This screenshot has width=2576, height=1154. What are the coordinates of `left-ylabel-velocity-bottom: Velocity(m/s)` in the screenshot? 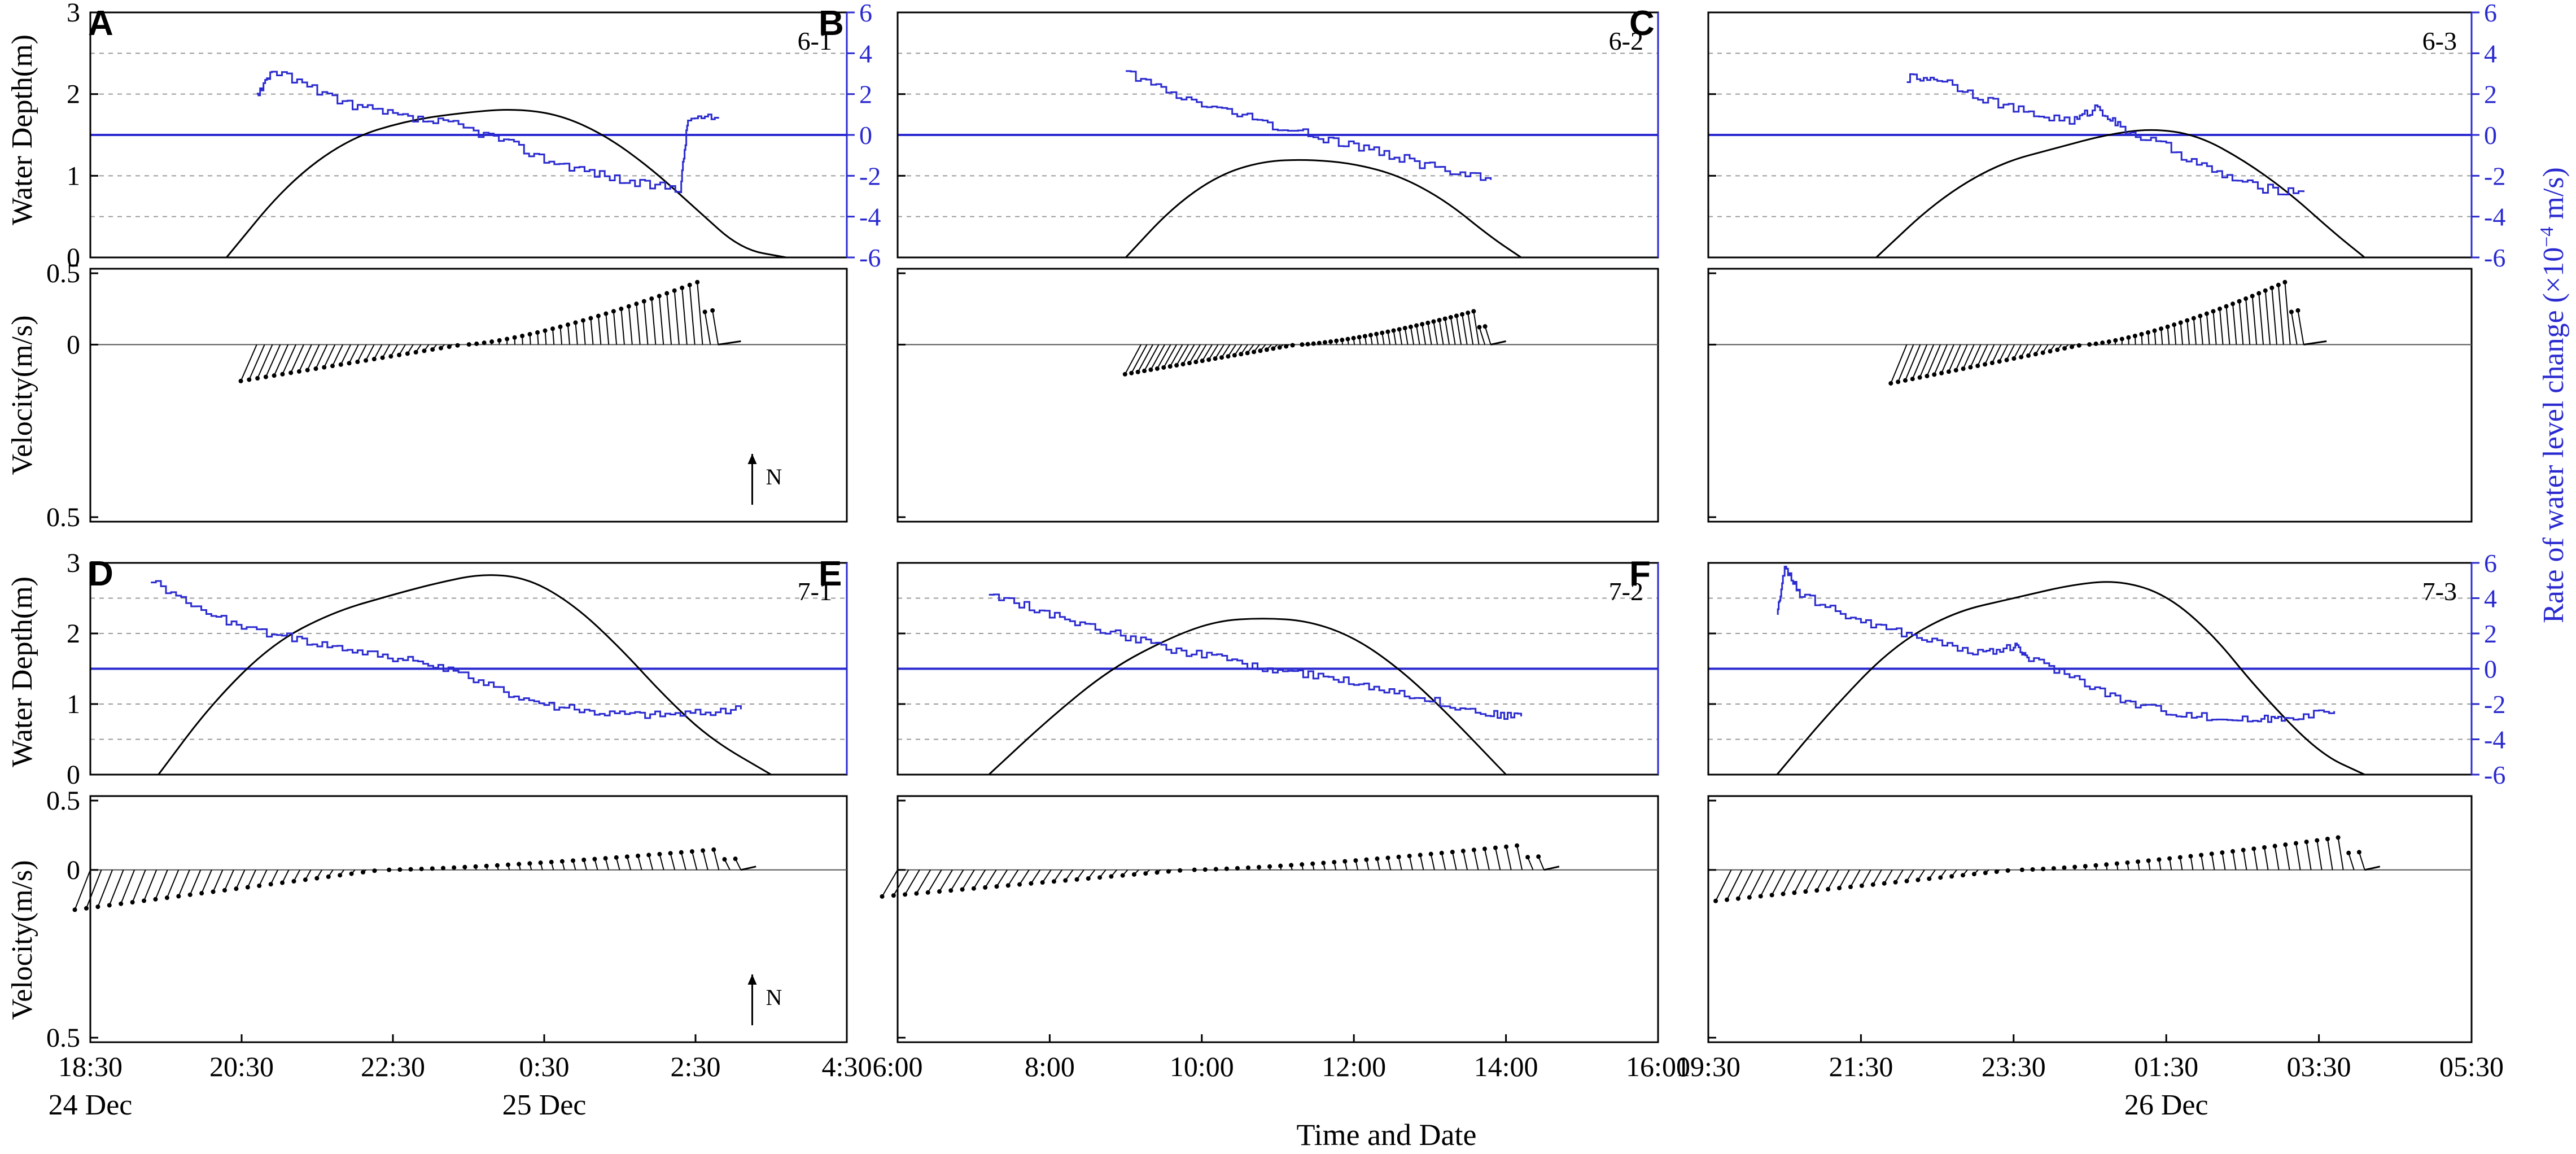 It's located at (22, 940).